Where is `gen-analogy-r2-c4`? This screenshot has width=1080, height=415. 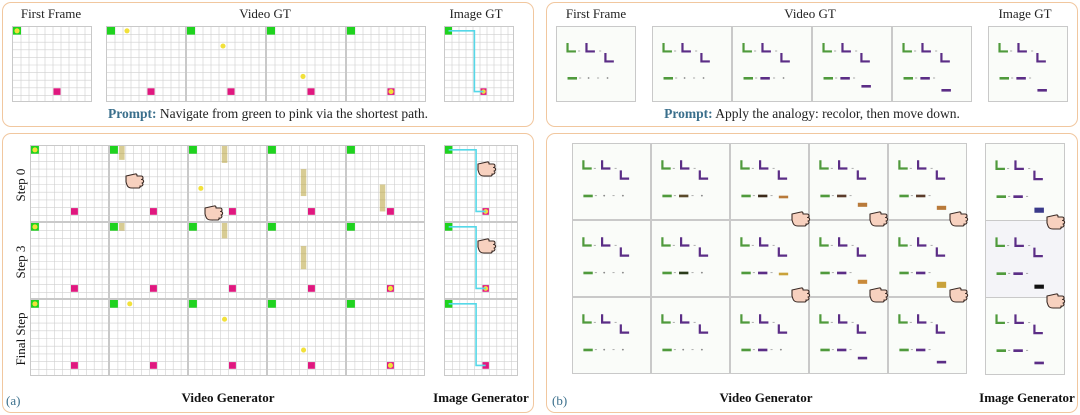 gen-analogy-r2-c4 is located at coordinates (927, 335).